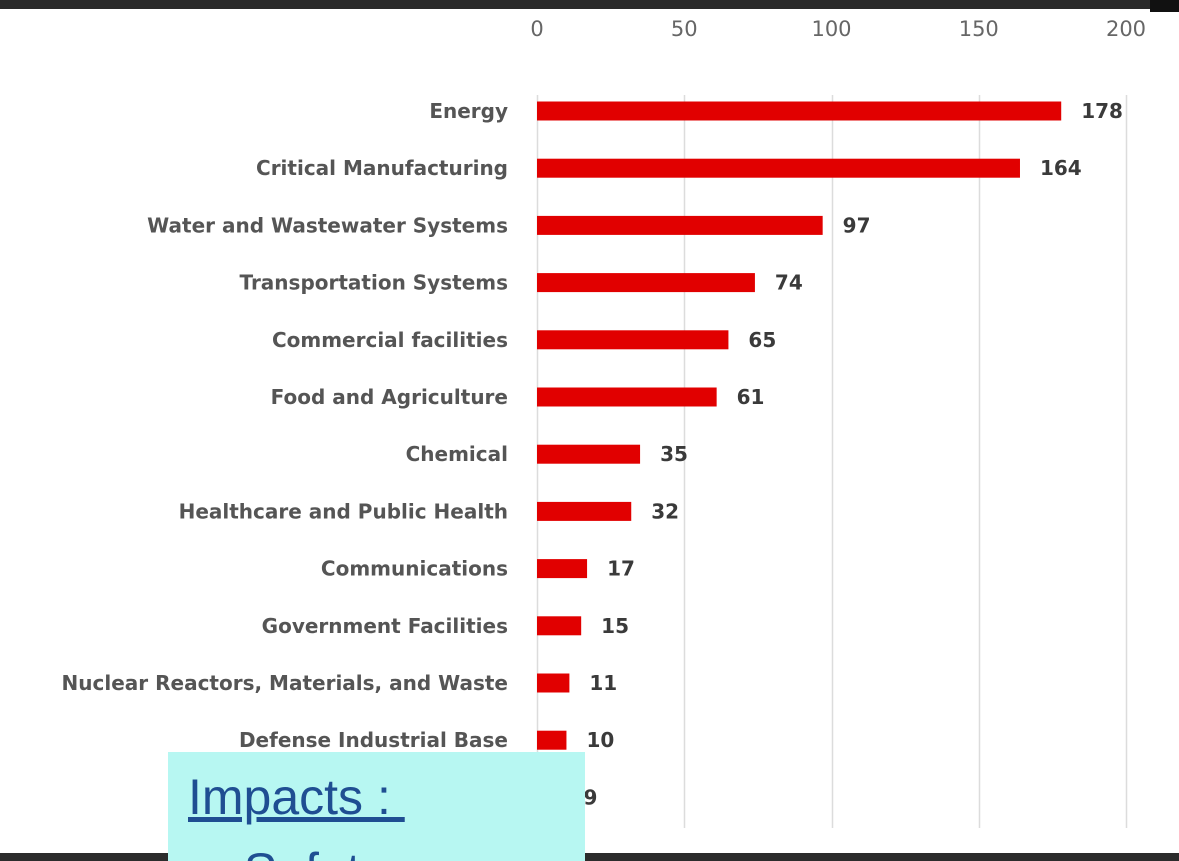  I want to click on bottom-dark-band, so click(589, 857).